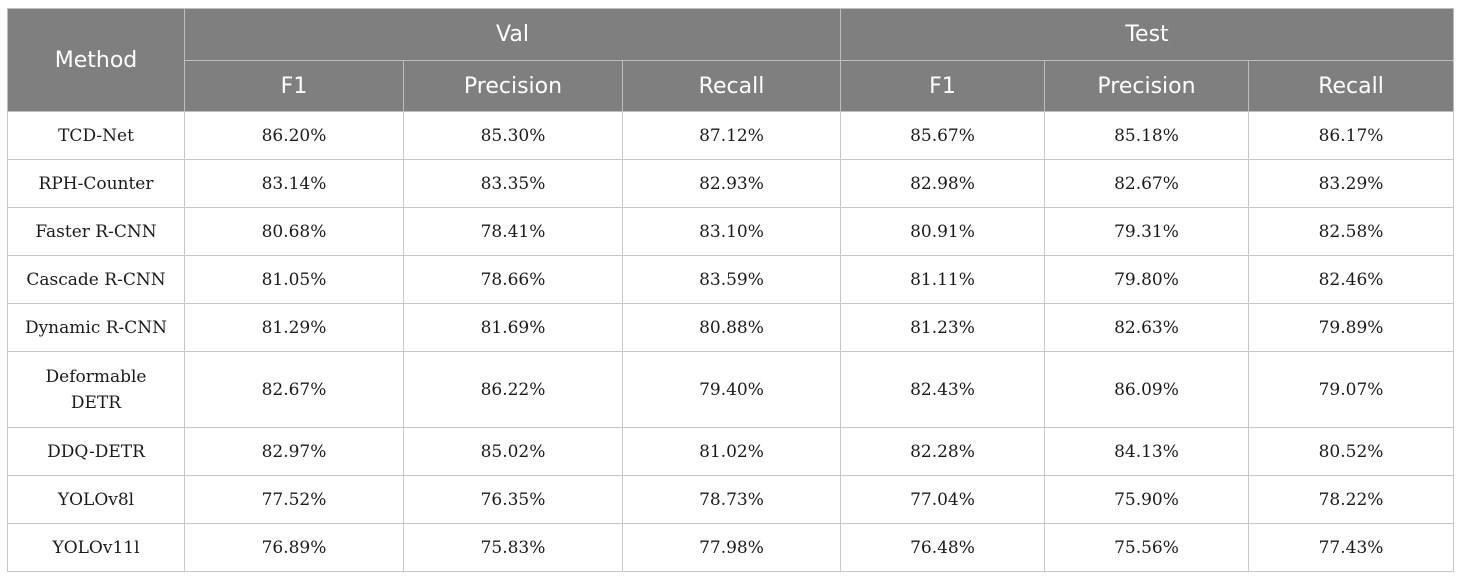 This screenshot has height=582, width=1460. Describe the element at coordinates (513, 499) in the screenshot. I see `val-precision-cell: 76.35%` at that location.